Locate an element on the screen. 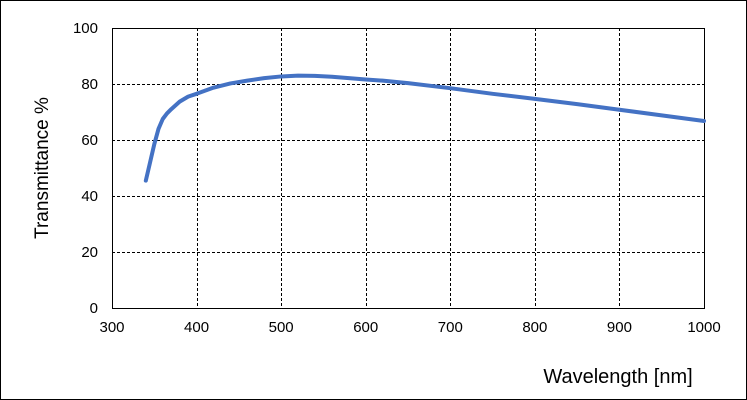 This screenshot has height=400, width=747. x-tick-label-500: 500 is located at coordinates (281, 327).